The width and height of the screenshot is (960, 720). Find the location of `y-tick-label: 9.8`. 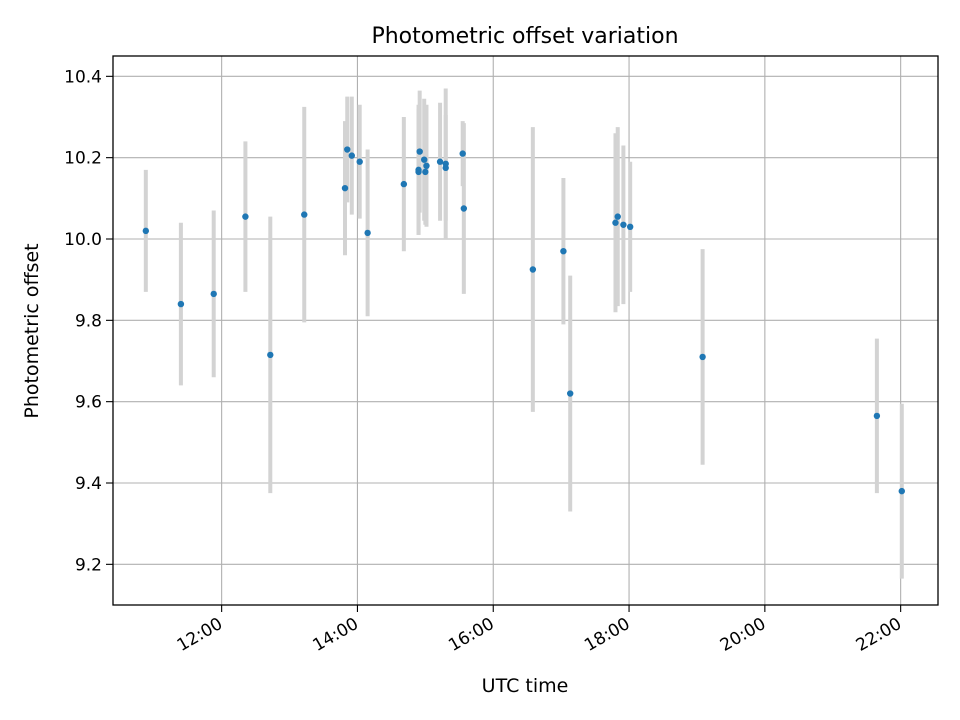

y-tick-label: 9.8 is located at coordinates (88, 321).